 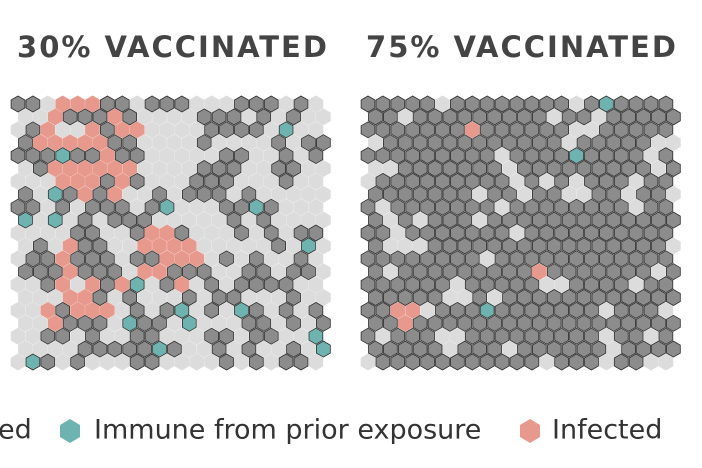 What do you see at coordinates (173, 47) in the screenshot?
I see `panel-title: 30% VACCINATED` at bounding box center [173, 47].